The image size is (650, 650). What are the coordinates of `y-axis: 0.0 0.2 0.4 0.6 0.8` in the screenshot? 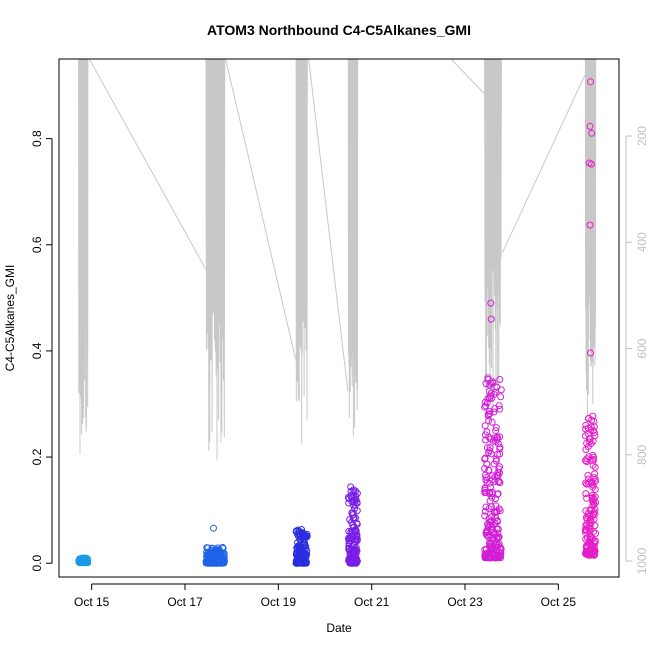 It's located at (41, 351).